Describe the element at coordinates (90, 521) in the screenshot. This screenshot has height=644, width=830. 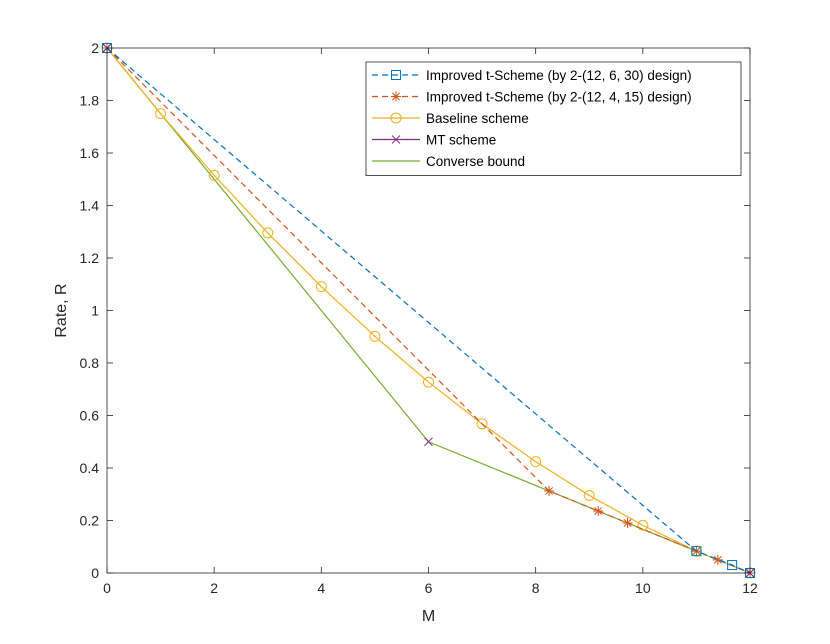
I see `y-tick-label: 0.2` at that location.